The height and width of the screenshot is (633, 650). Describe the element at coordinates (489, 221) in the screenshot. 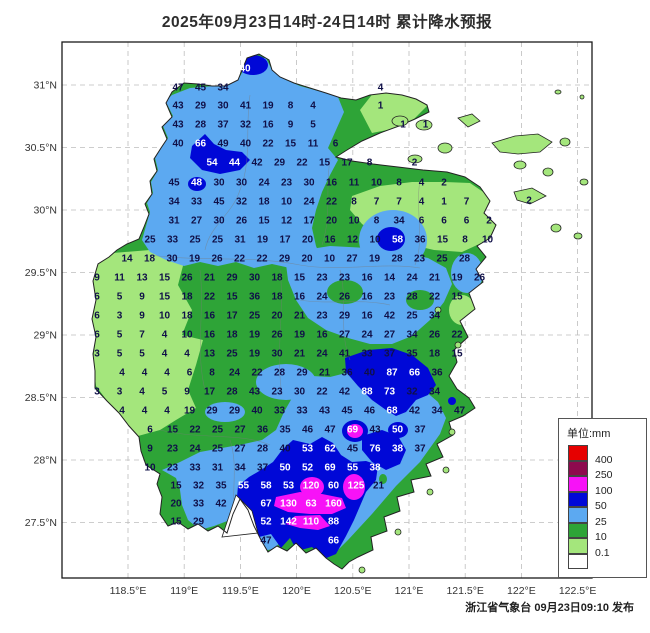

I see `precip-value: 2` at that location.